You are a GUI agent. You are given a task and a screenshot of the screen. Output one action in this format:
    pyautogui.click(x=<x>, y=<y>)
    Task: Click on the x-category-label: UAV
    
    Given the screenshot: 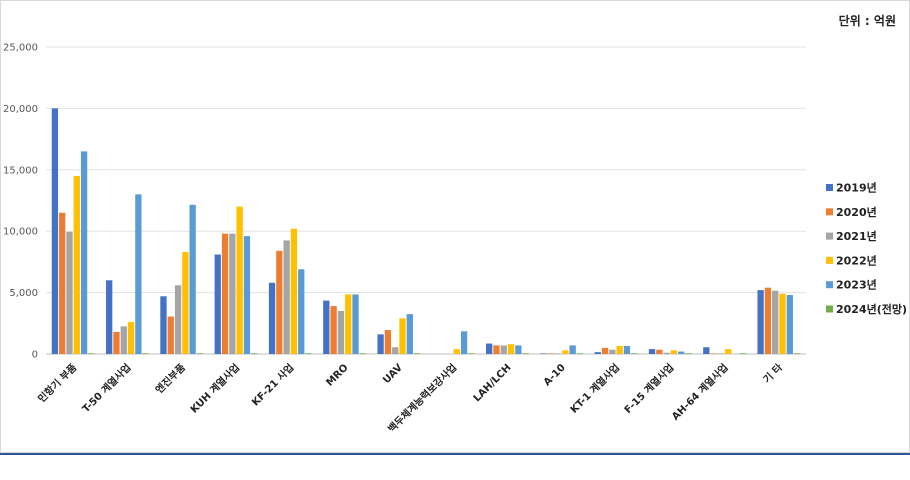 What is the action you would take?
    pyautogui.click(x=393, y=374)
    